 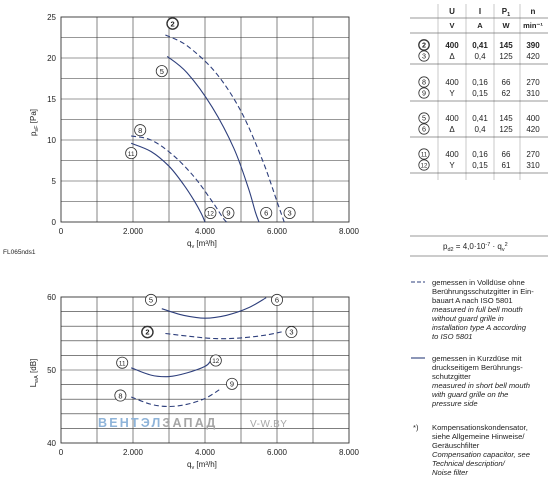 What do you see at coordinates (480, 45) in the screenshot?
I see `row-current: 0,41` at bounding box center [480, 45].